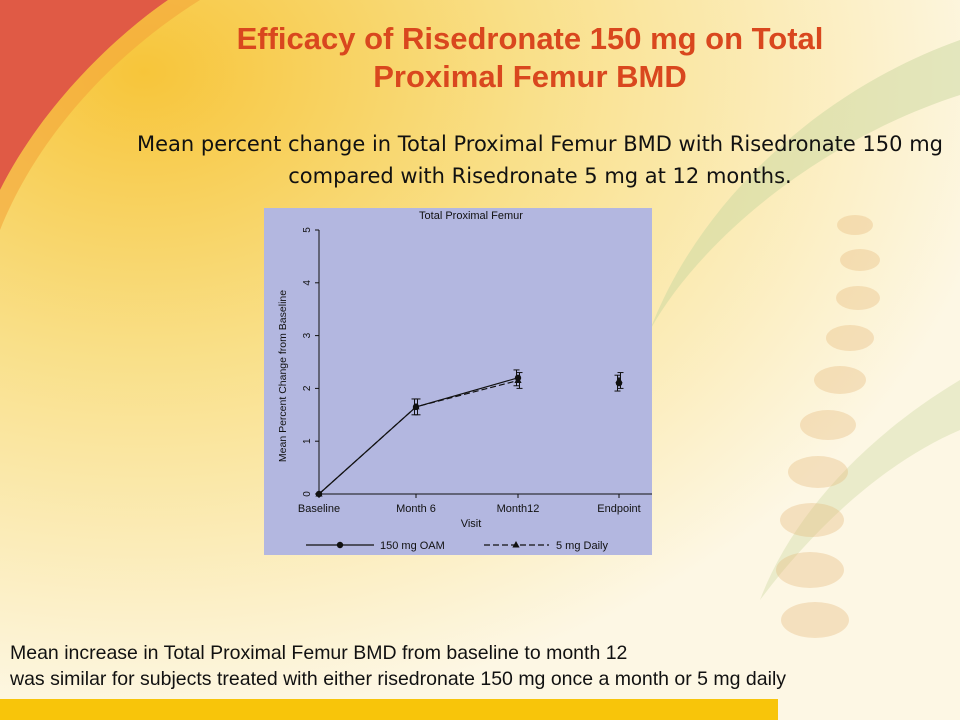  I want to click on x-tick-label: Month12, so click(518, 509).